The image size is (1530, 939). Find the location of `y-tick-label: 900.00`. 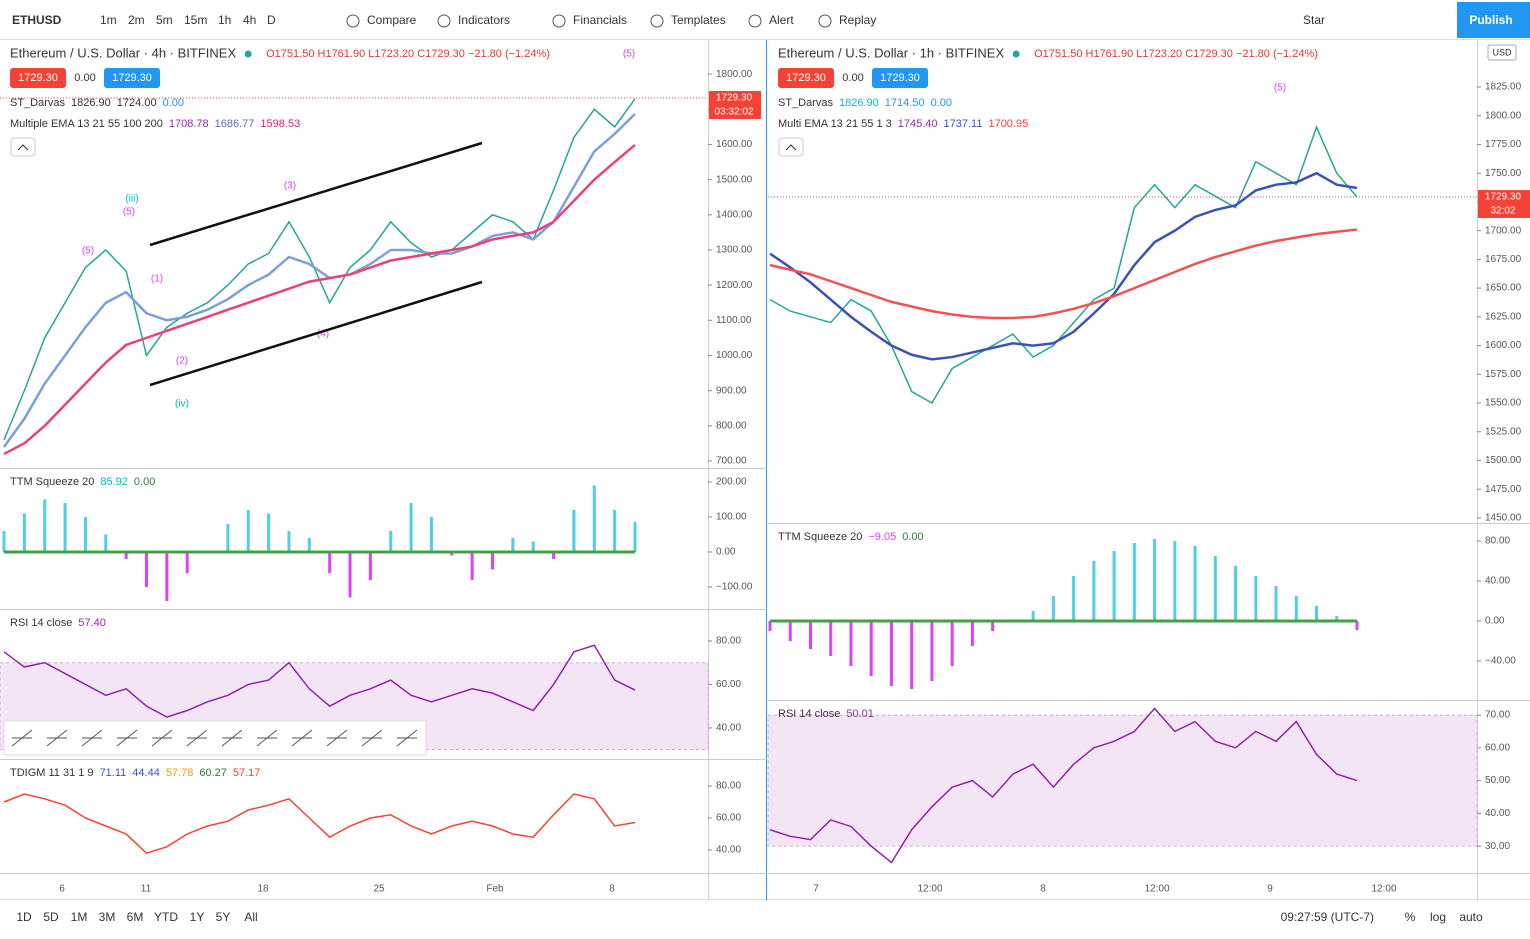

y-tick-label: 900.00 is located at coordinates (731, 390).